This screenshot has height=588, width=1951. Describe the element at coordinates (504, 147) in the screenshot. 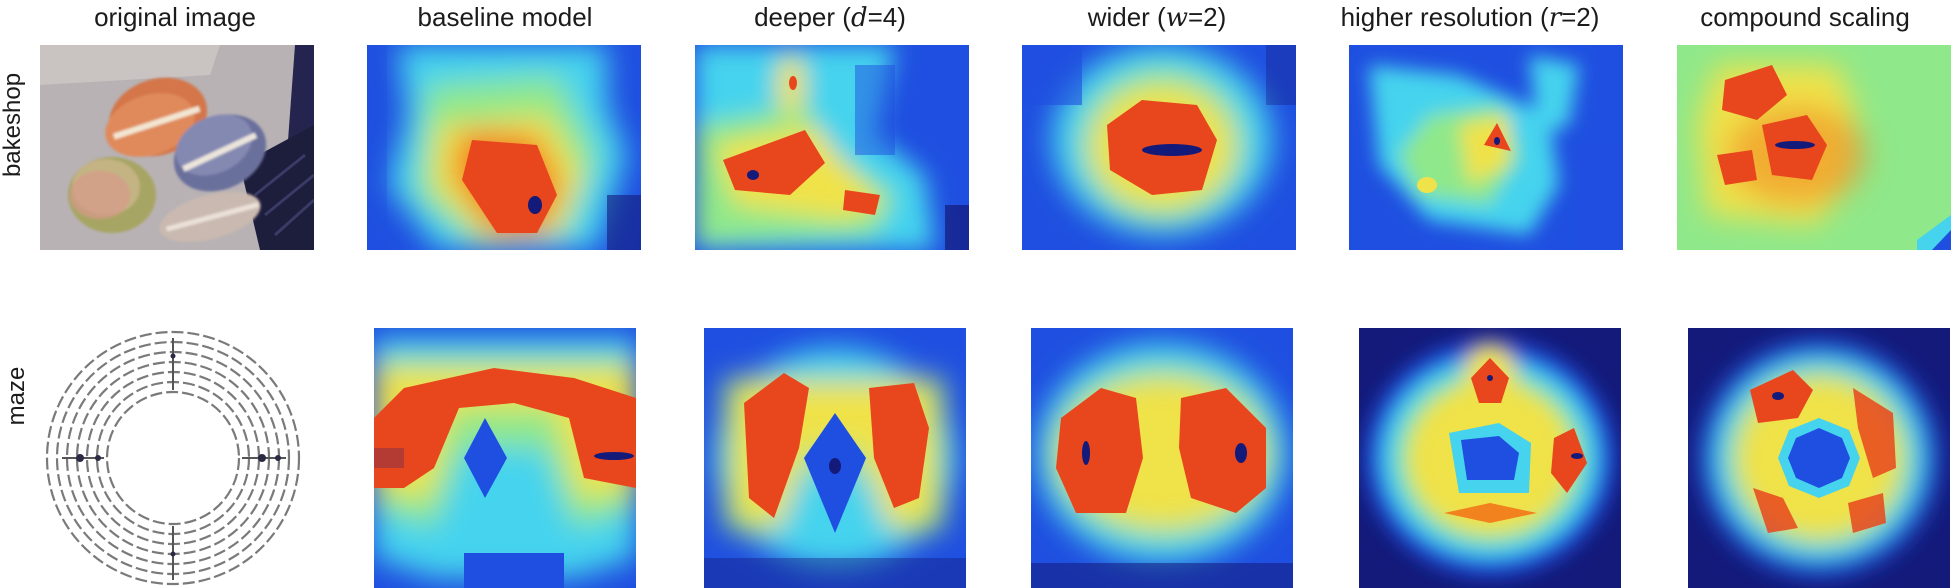

I see `heatmap-bakeshop-baseline-model` at that location.